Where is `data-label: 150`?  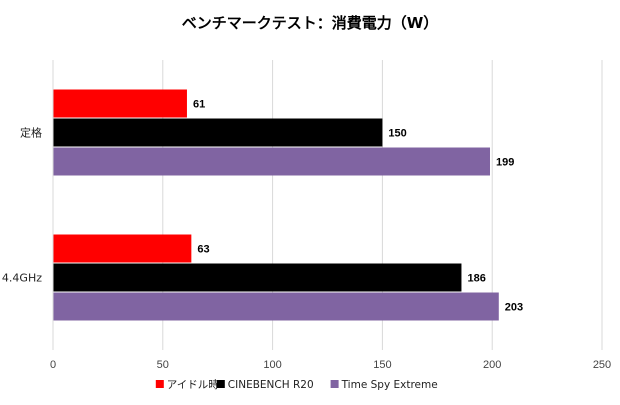
data-label: 150 is located at coordinates (397, 134).